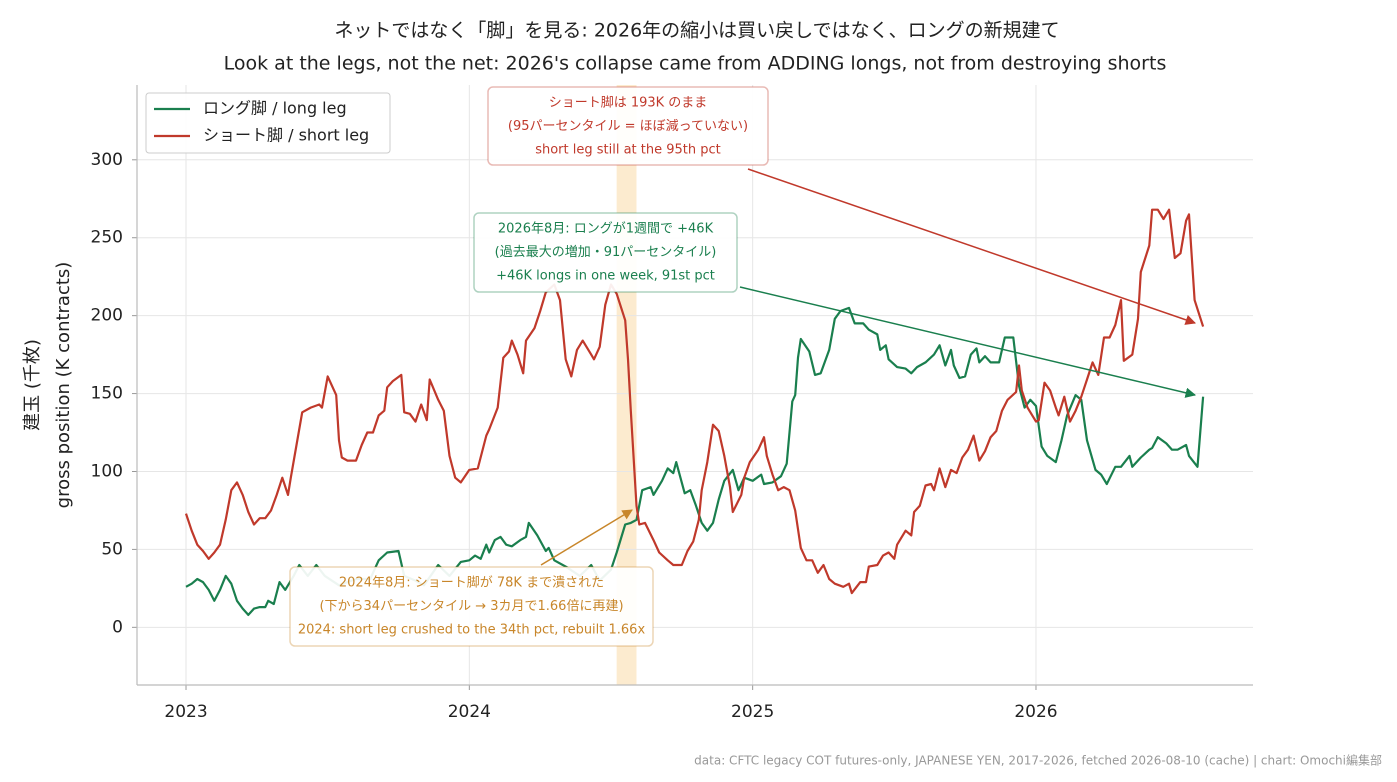  Describe the element at coordinates (606, 229) in the screenshot. I see `annotation-text: 2026年8月: ロングが1週間で +46K` at that location.